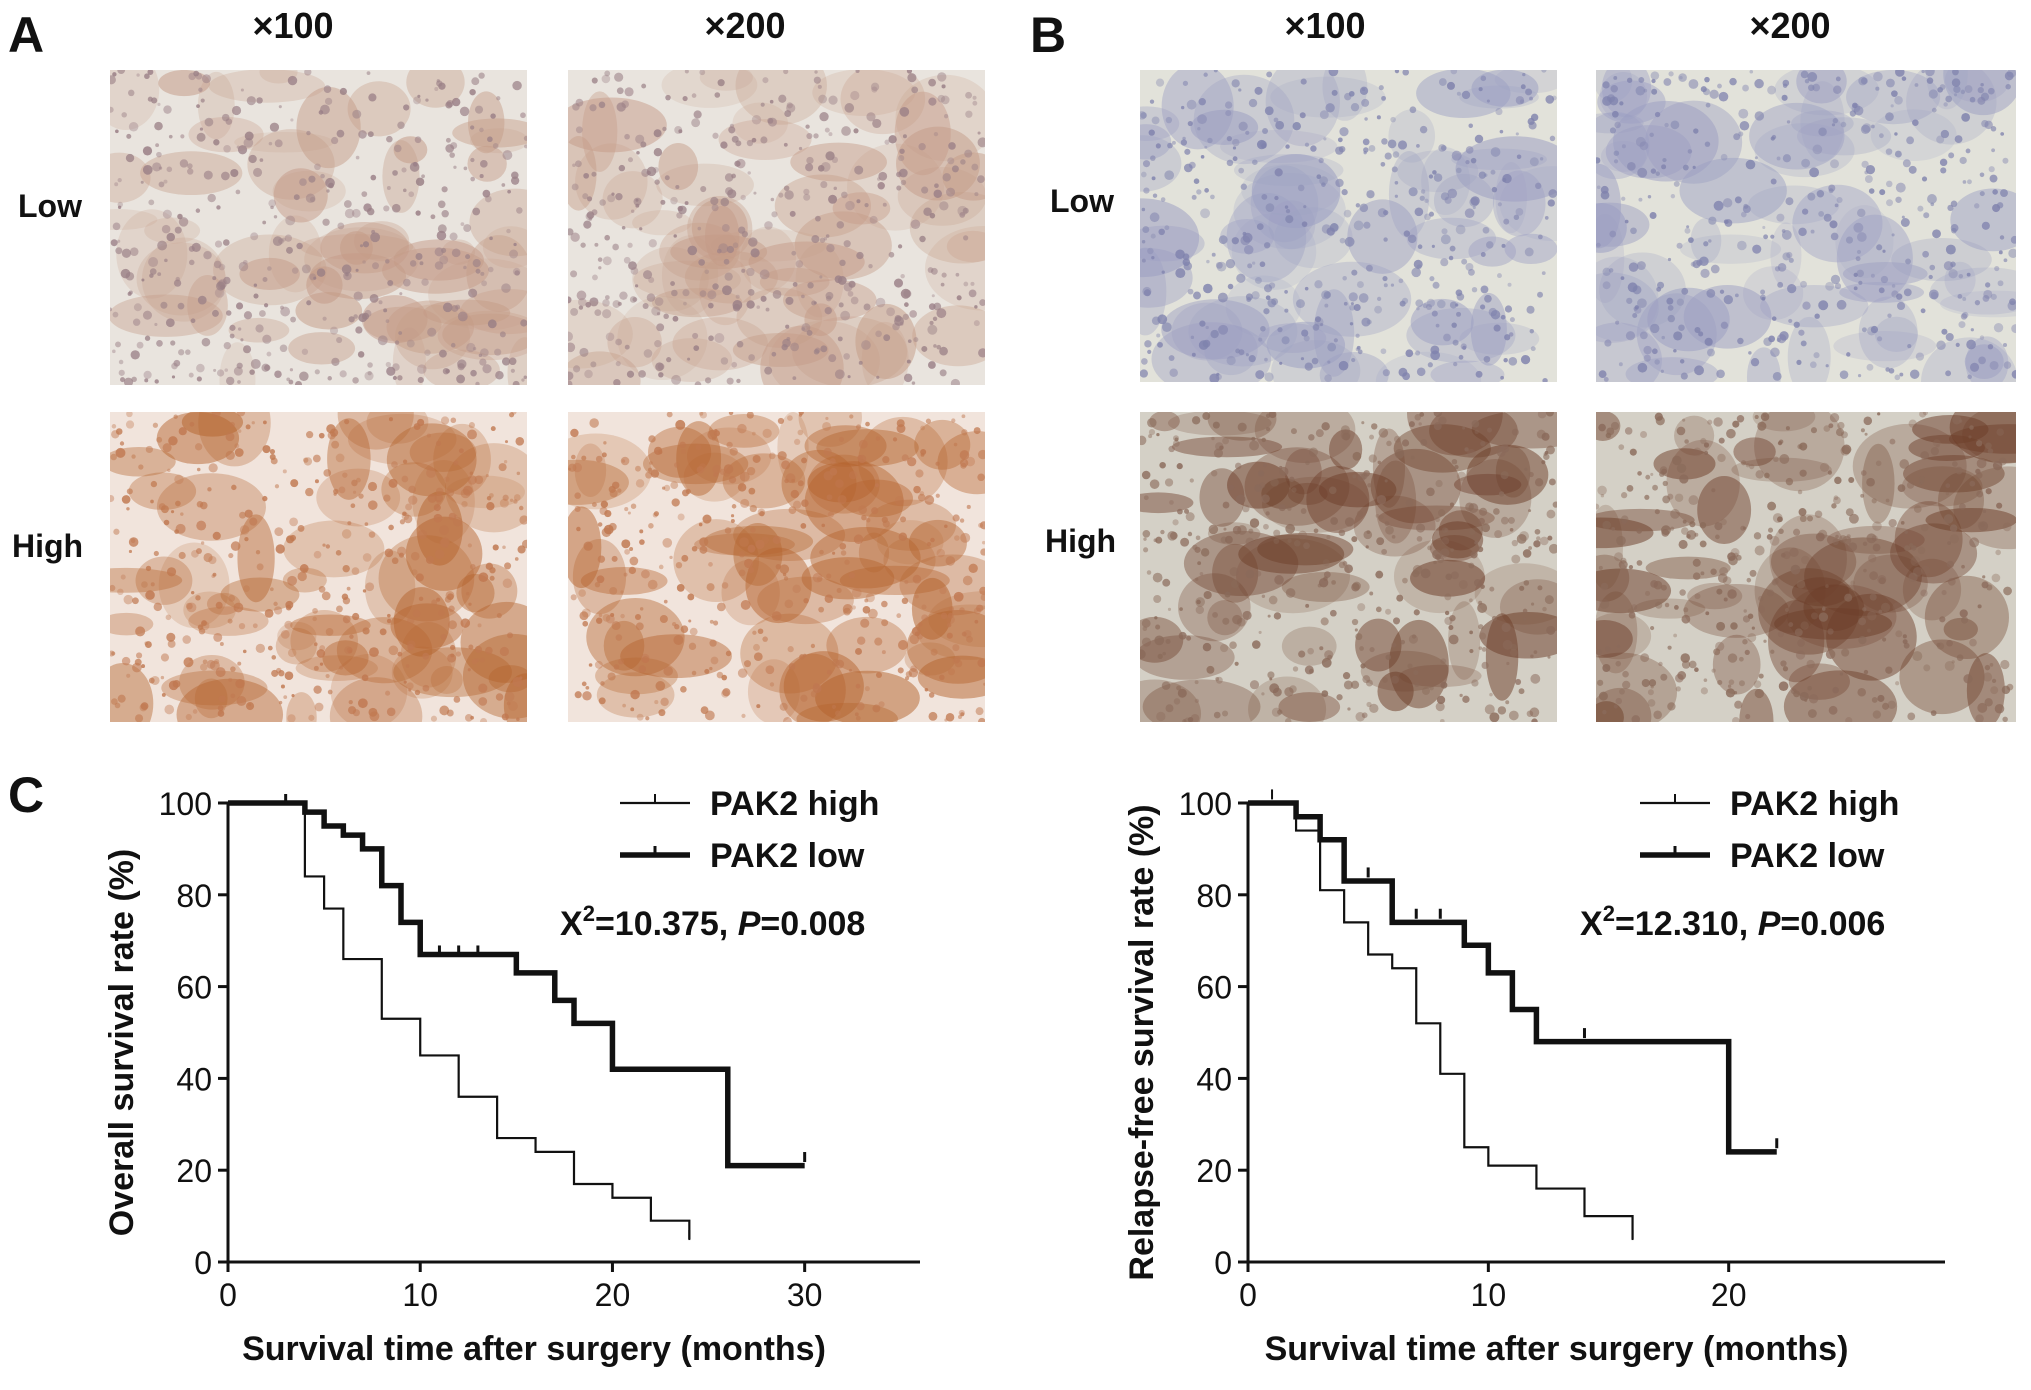 The height and width of the screenshot is (1390, 2031). I want to click on panel-b-row-low: Low, so click(1082, 201).